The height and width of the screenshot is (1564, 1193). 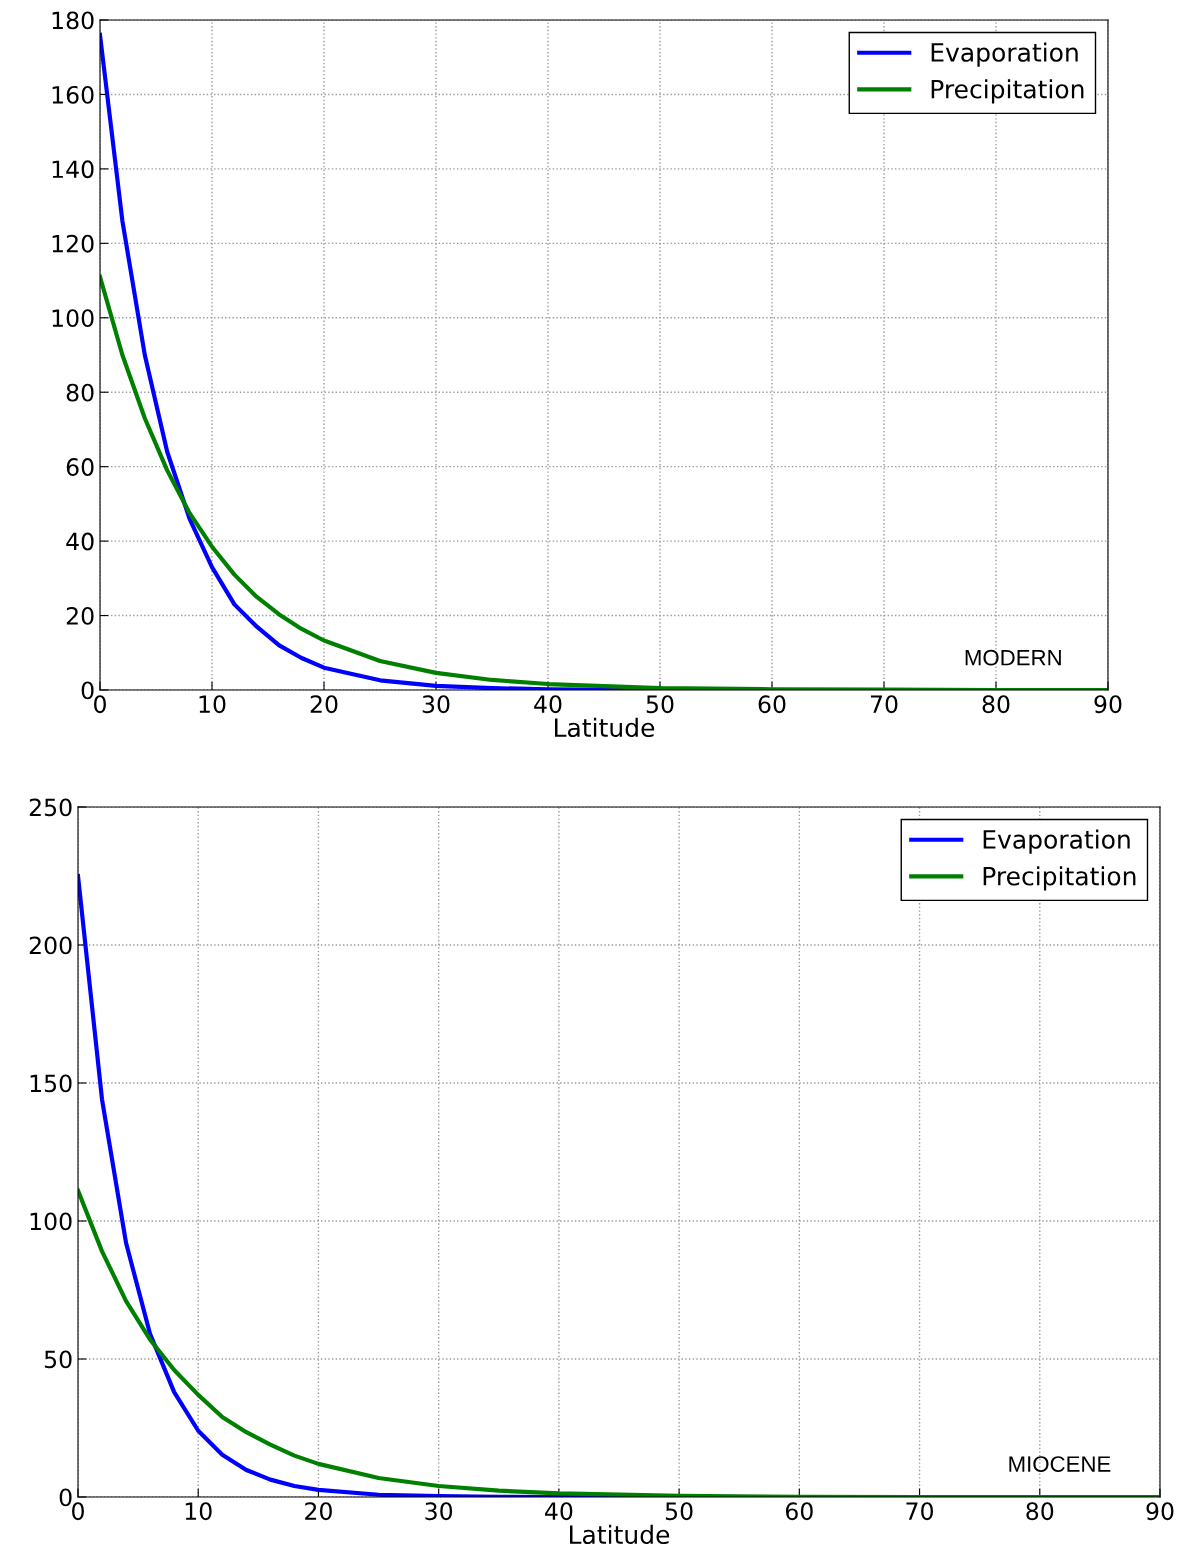 What do you see at coordinates (50, 807) in the screenshot?
I see `y-tick-label: 250` at bounding box center [50, 807].